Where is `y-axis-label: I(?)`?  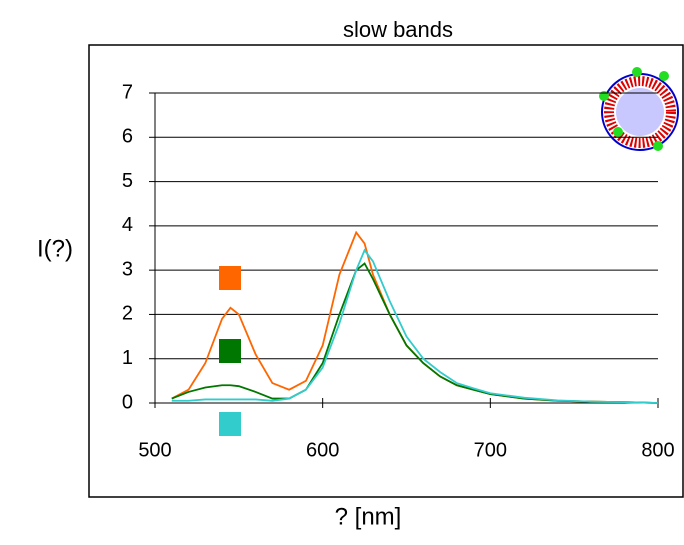 y-axis-label: I(?) is located at coordinates (55, 248).